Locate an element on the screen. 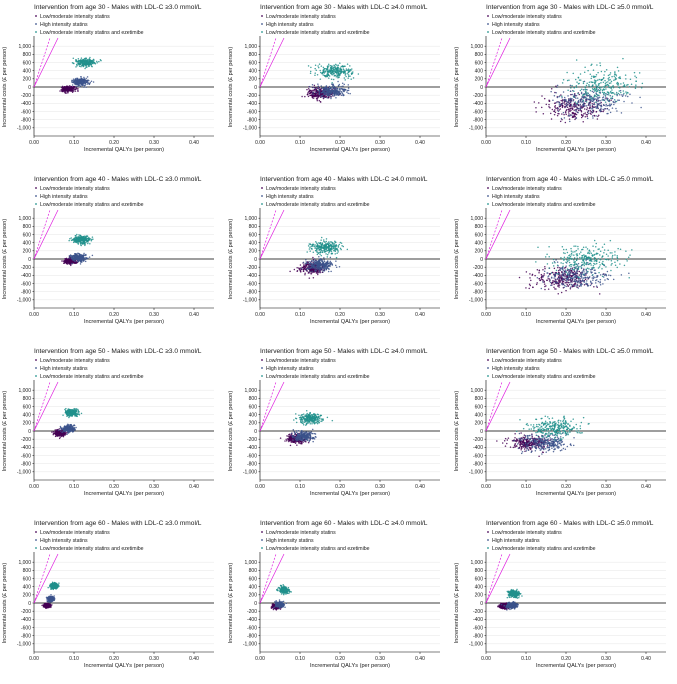 The width and height of the screenshot is (677, 684). y-tick-label: 600 is located at coordinates (27, 235).